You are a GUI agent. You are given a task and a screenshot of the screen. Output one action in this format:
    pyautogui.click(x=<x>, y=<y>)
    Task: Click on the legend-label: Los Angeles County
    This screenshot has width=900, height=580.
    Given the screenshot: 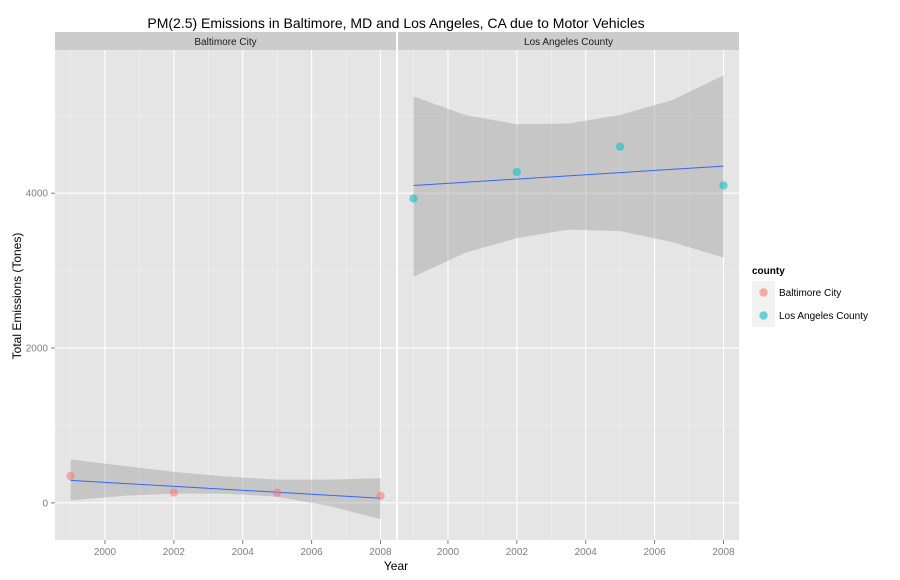 What is the action you would take?
    pyautogui.click(x=823, y=316)
    